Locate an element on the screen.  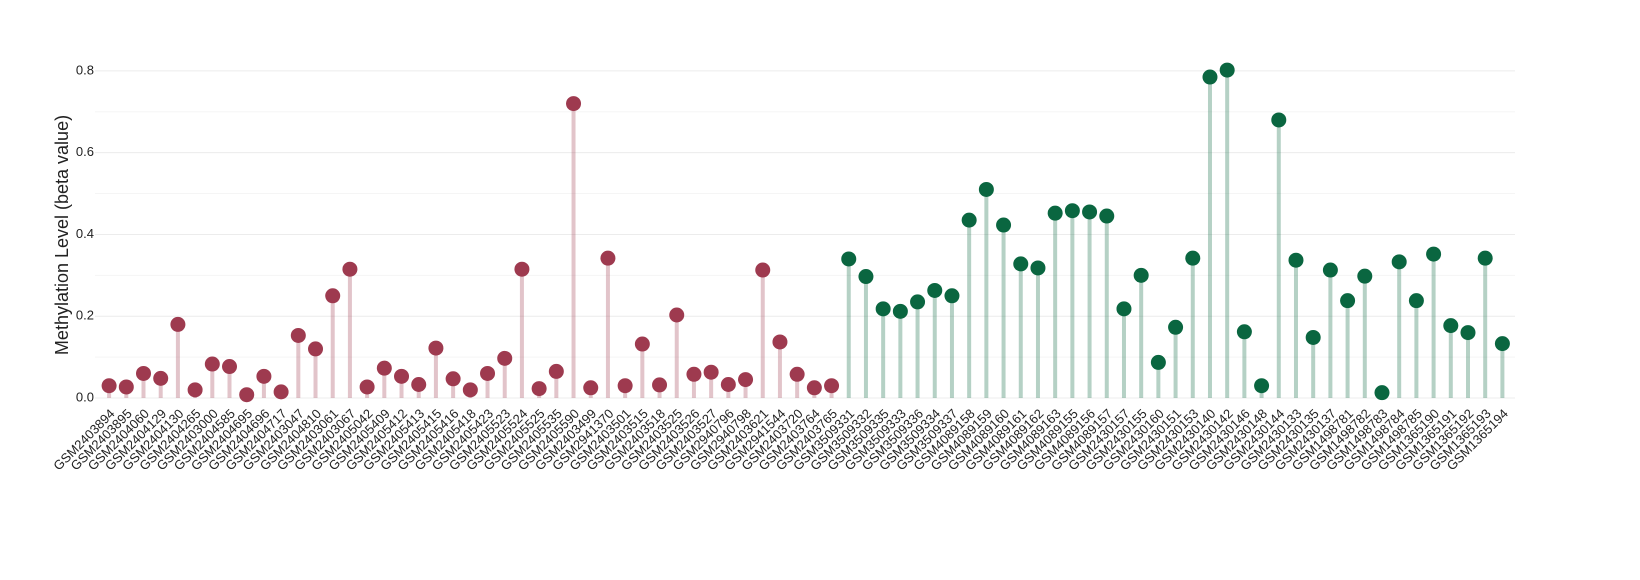
y-tick-label: 0.0 is located at coordinates (85, 396).